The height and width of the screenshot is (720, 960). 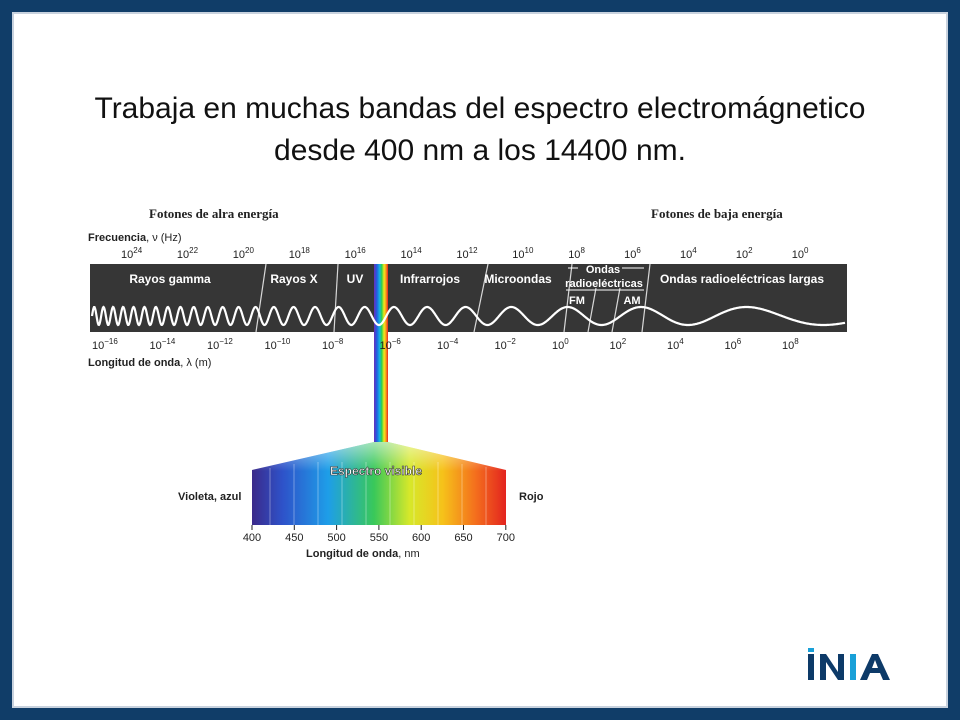 What do you see at coordinates (717, 213) in the screenshot?
I see `low-energy-label: Fotones de baja energía` at bounding box center [717, 213].